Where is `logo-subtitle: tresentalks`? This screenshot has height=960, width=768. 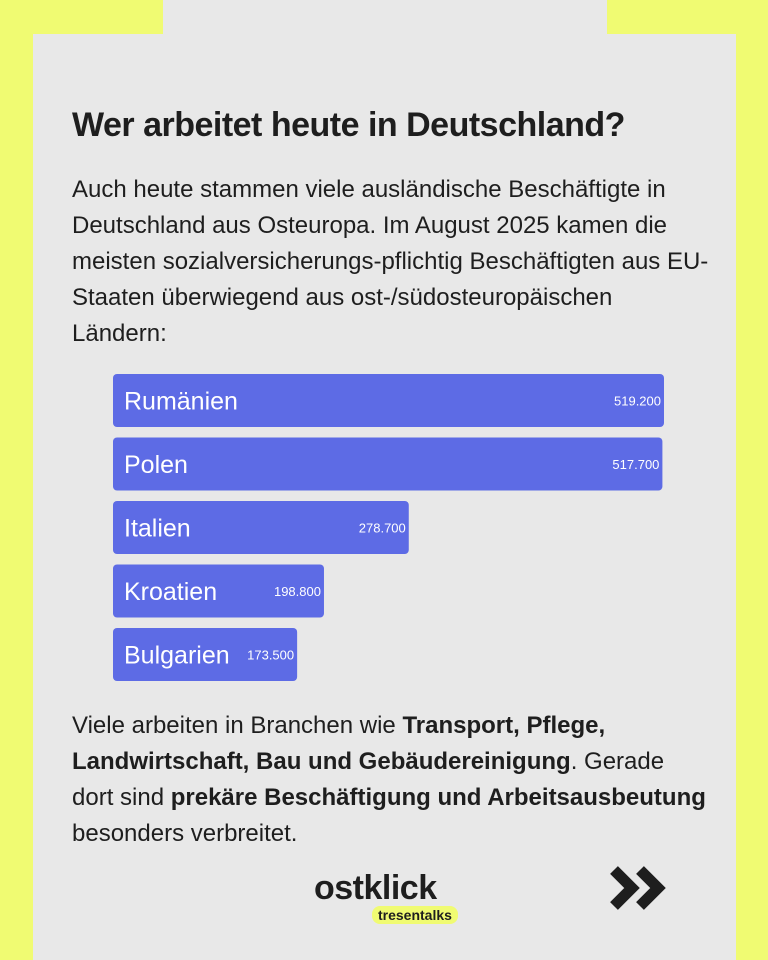 logo-subtitle: tresentalks is located at coordinates (415, 915).